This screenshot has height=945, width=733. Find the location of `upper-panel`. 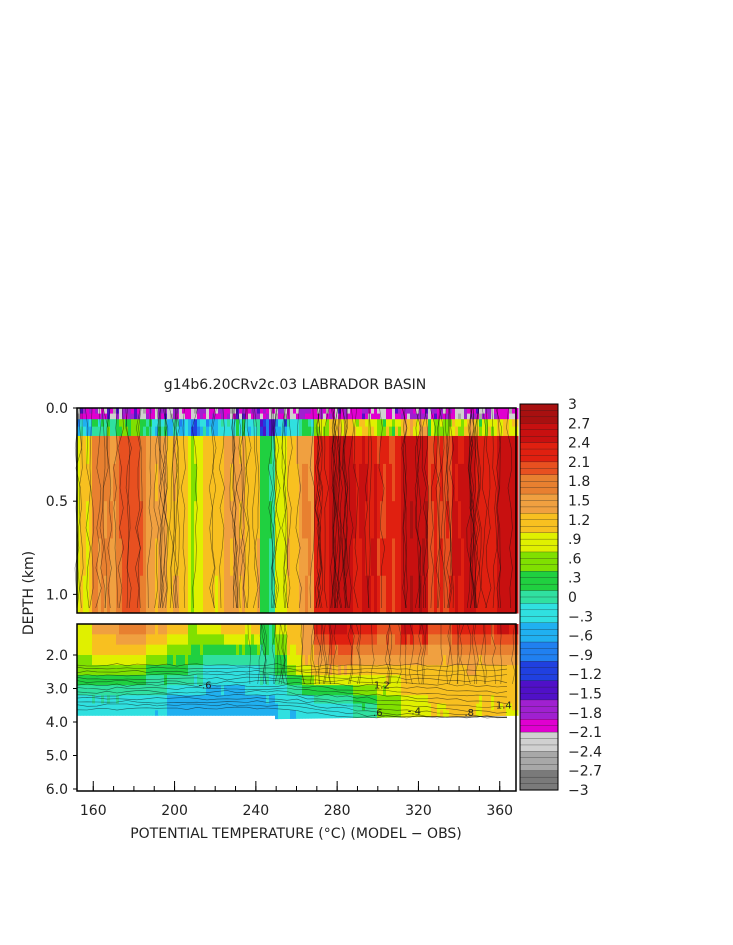

upper-panel is located at coordinates (296, 510).